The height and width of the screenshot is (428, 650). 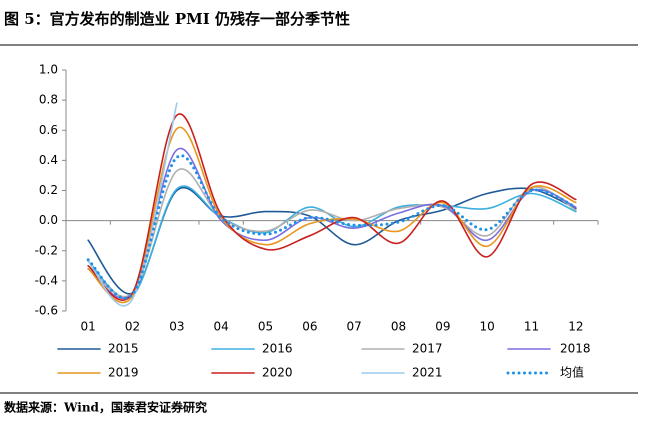 I want to click on x-tick-label: 09, so click(x=442, y=327).